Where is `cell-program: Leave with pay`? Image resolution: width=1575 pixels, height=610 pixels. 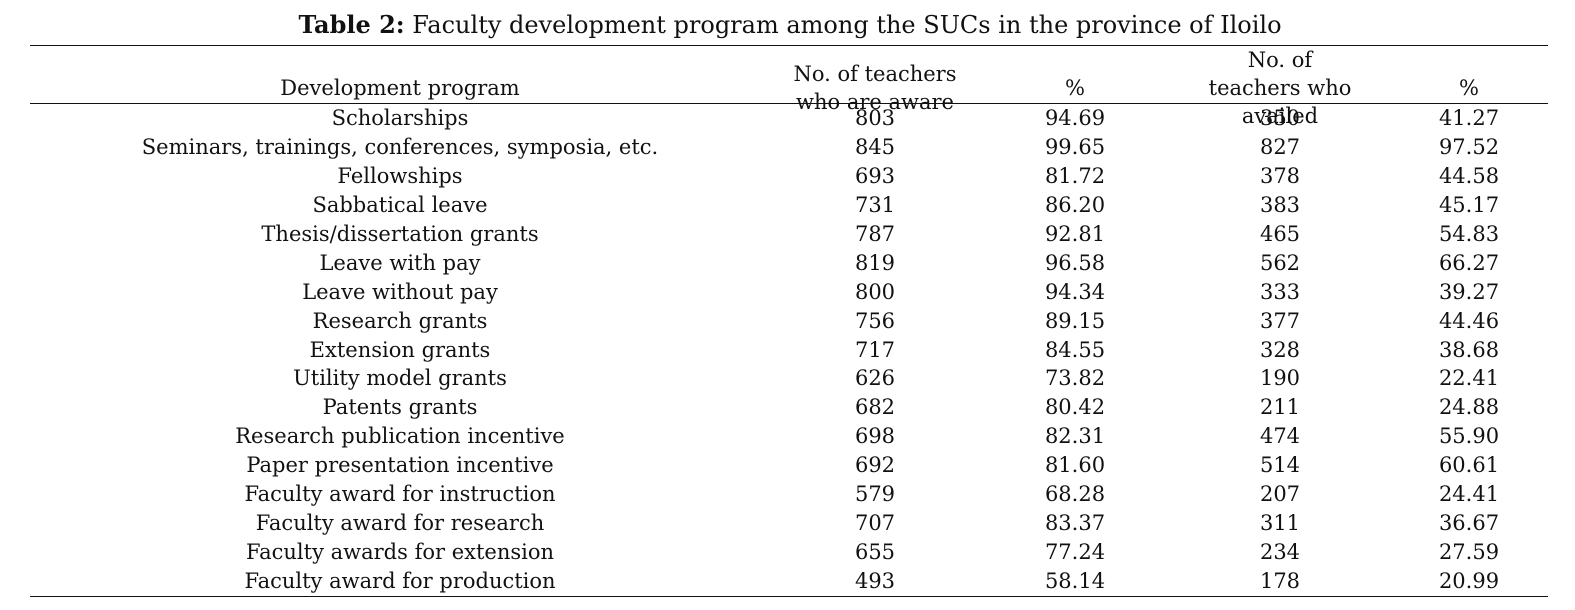
cell-program: Leave with pay is located at coordinates (400, 262).